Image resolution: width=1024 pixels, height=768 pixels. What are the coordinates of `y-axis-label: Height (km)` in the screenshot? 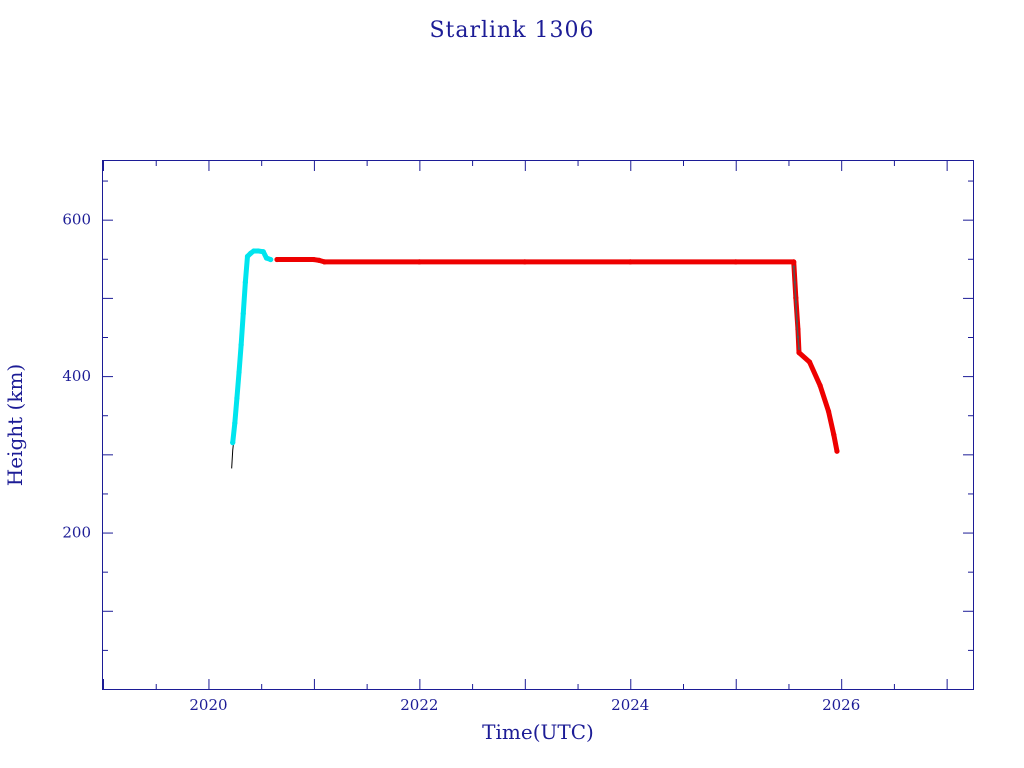 It's located at (15, 425).